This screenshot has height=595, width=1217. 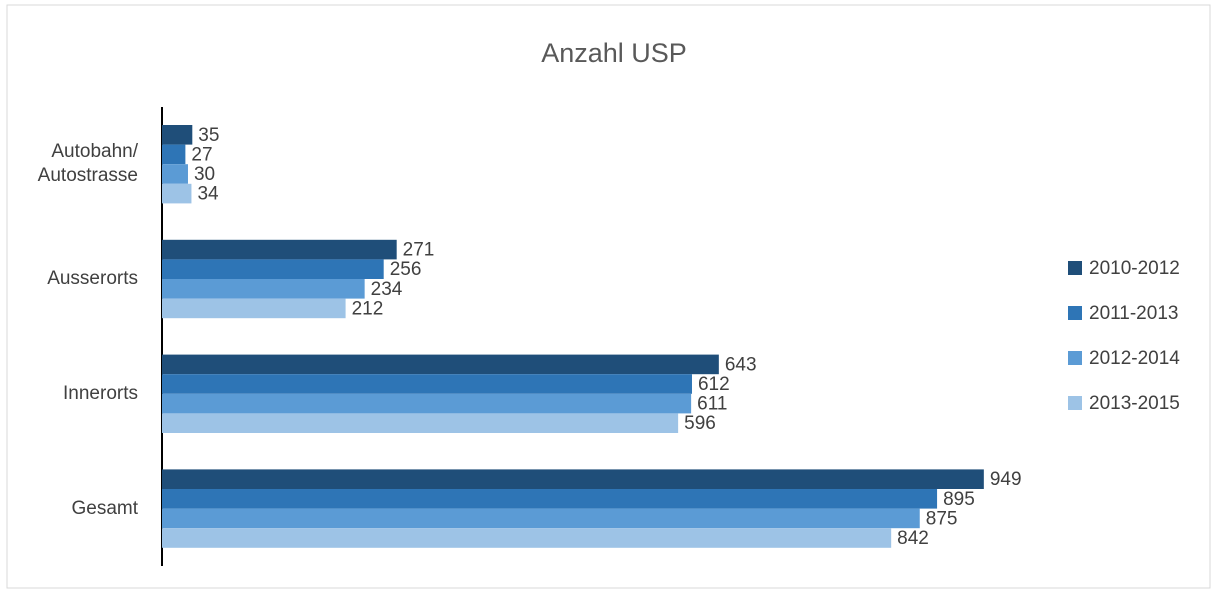 I want to click on legend-label: 2013-2015, so click(x=1134, y=403).